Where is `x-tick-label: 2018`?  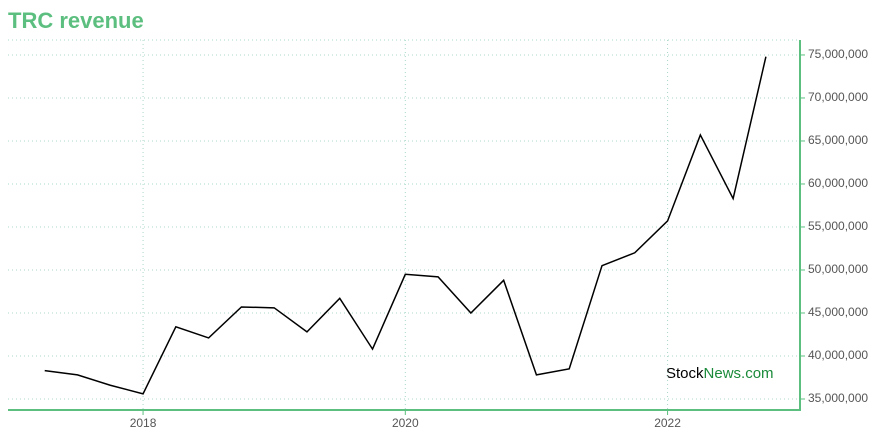
x-tick-label: 2018 is located at coordinates (143, 423).